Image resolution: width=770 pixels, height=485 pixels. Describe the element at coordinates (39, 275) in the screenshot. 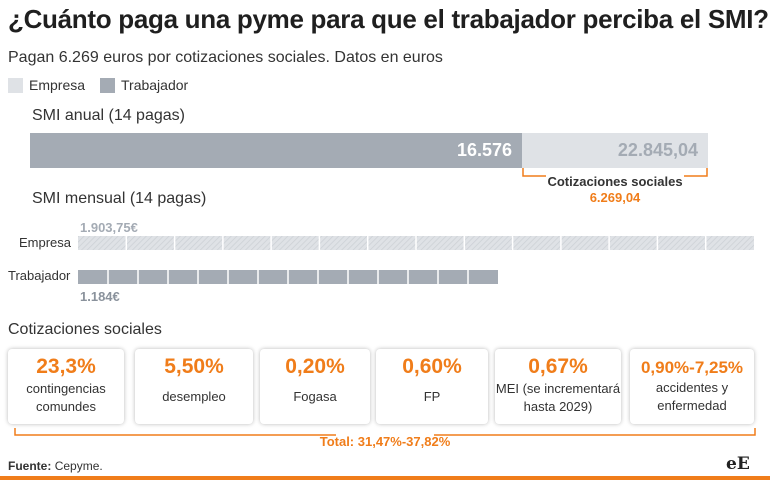

I see `monthly-label-trabajador: Trabajador` at that location.